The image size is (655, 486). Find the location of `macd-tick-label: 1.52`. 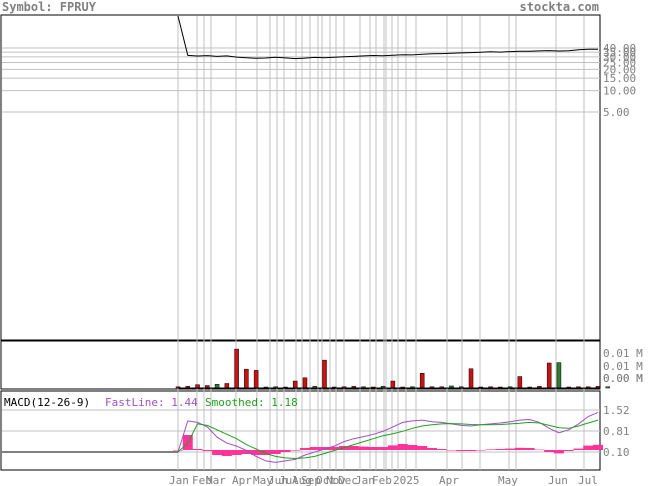

macd-tick-label: 1.52 is located at coordinates (616, 410).